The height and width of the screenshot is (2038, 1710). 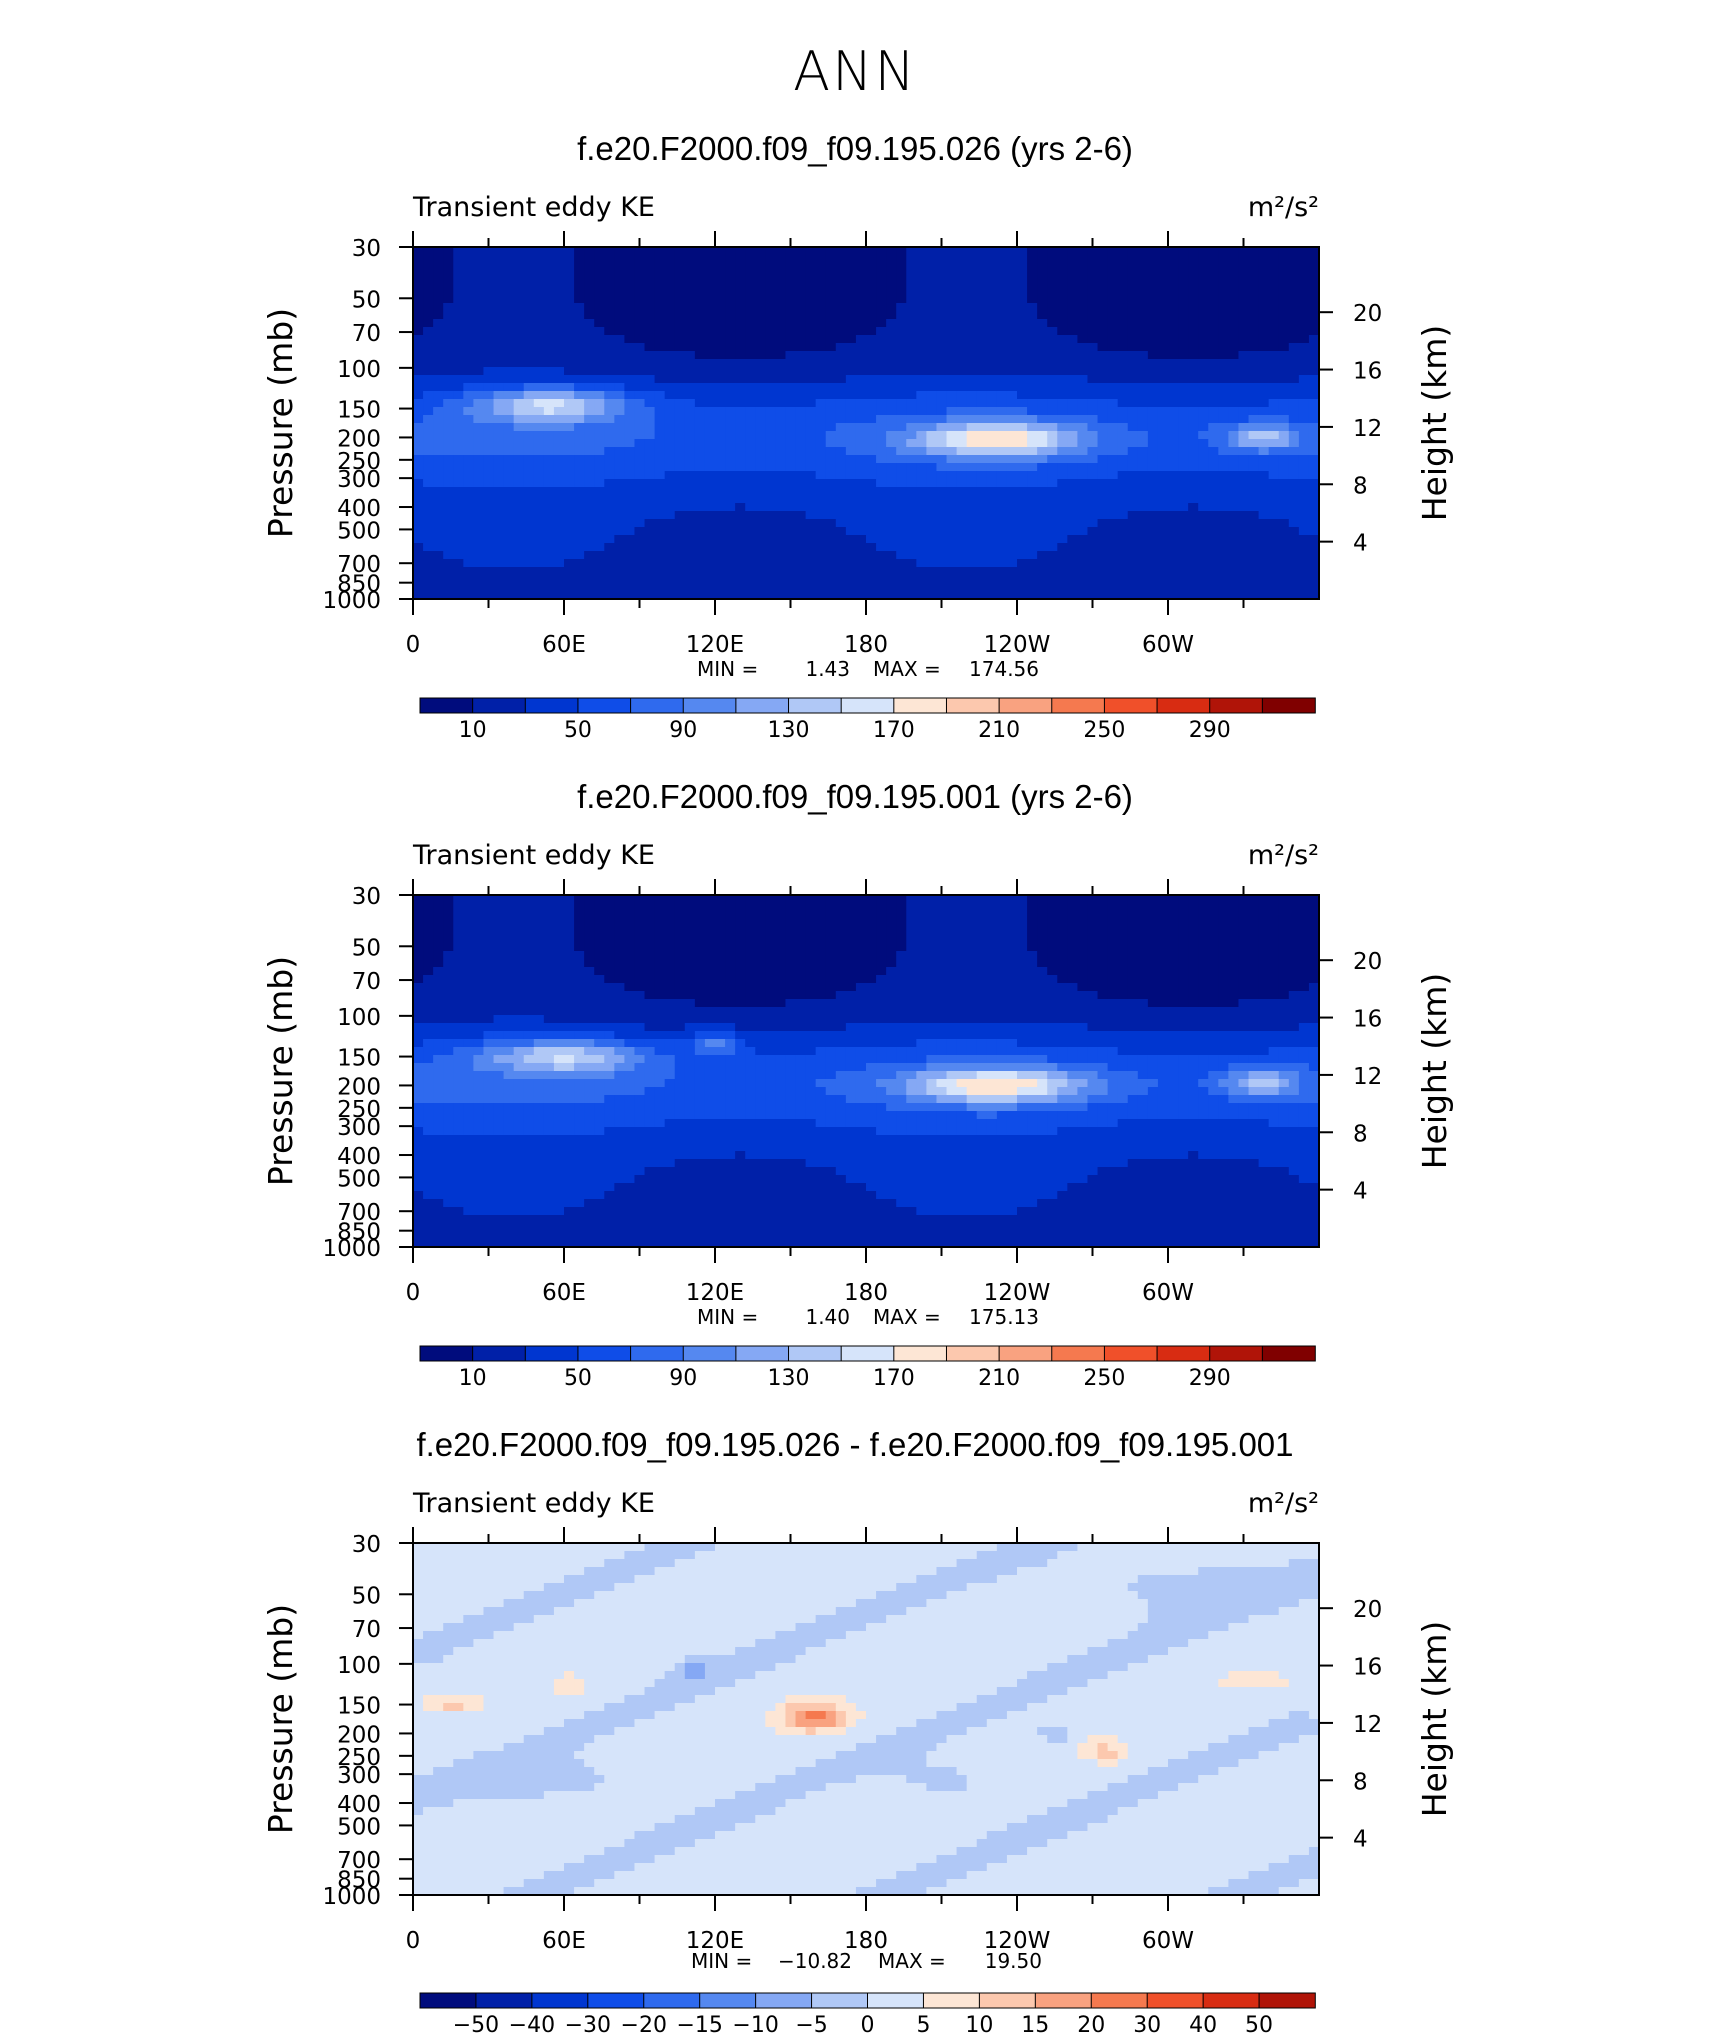 What do you see at coordinates (280, 423) in the screenshot?
I see `panel-1-y-axis-label: Pressure (mb)` at bounding box center [280, 423].